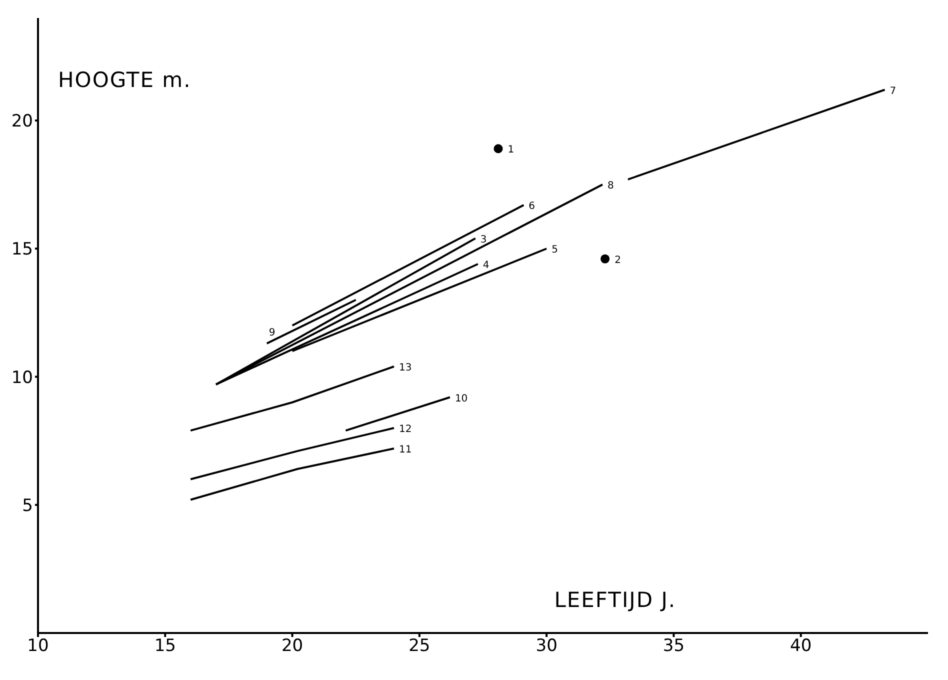 The width and height of the screenshot is (948, 680). Describe the element at coordinates (405, 429) in the screenshot. I see `series-label: 12` at that location.